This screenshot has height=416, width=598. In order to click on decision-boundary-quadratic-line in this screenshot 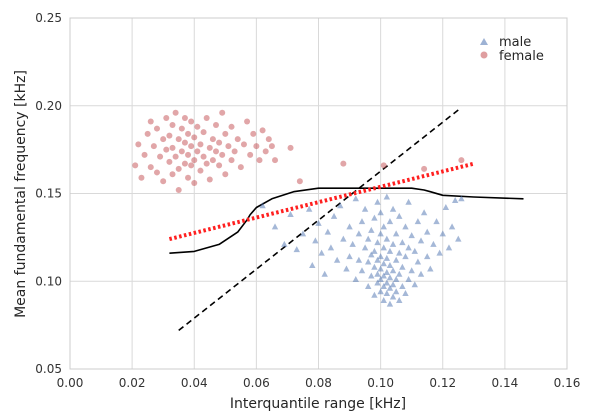, I will do `click(346, 220)`.